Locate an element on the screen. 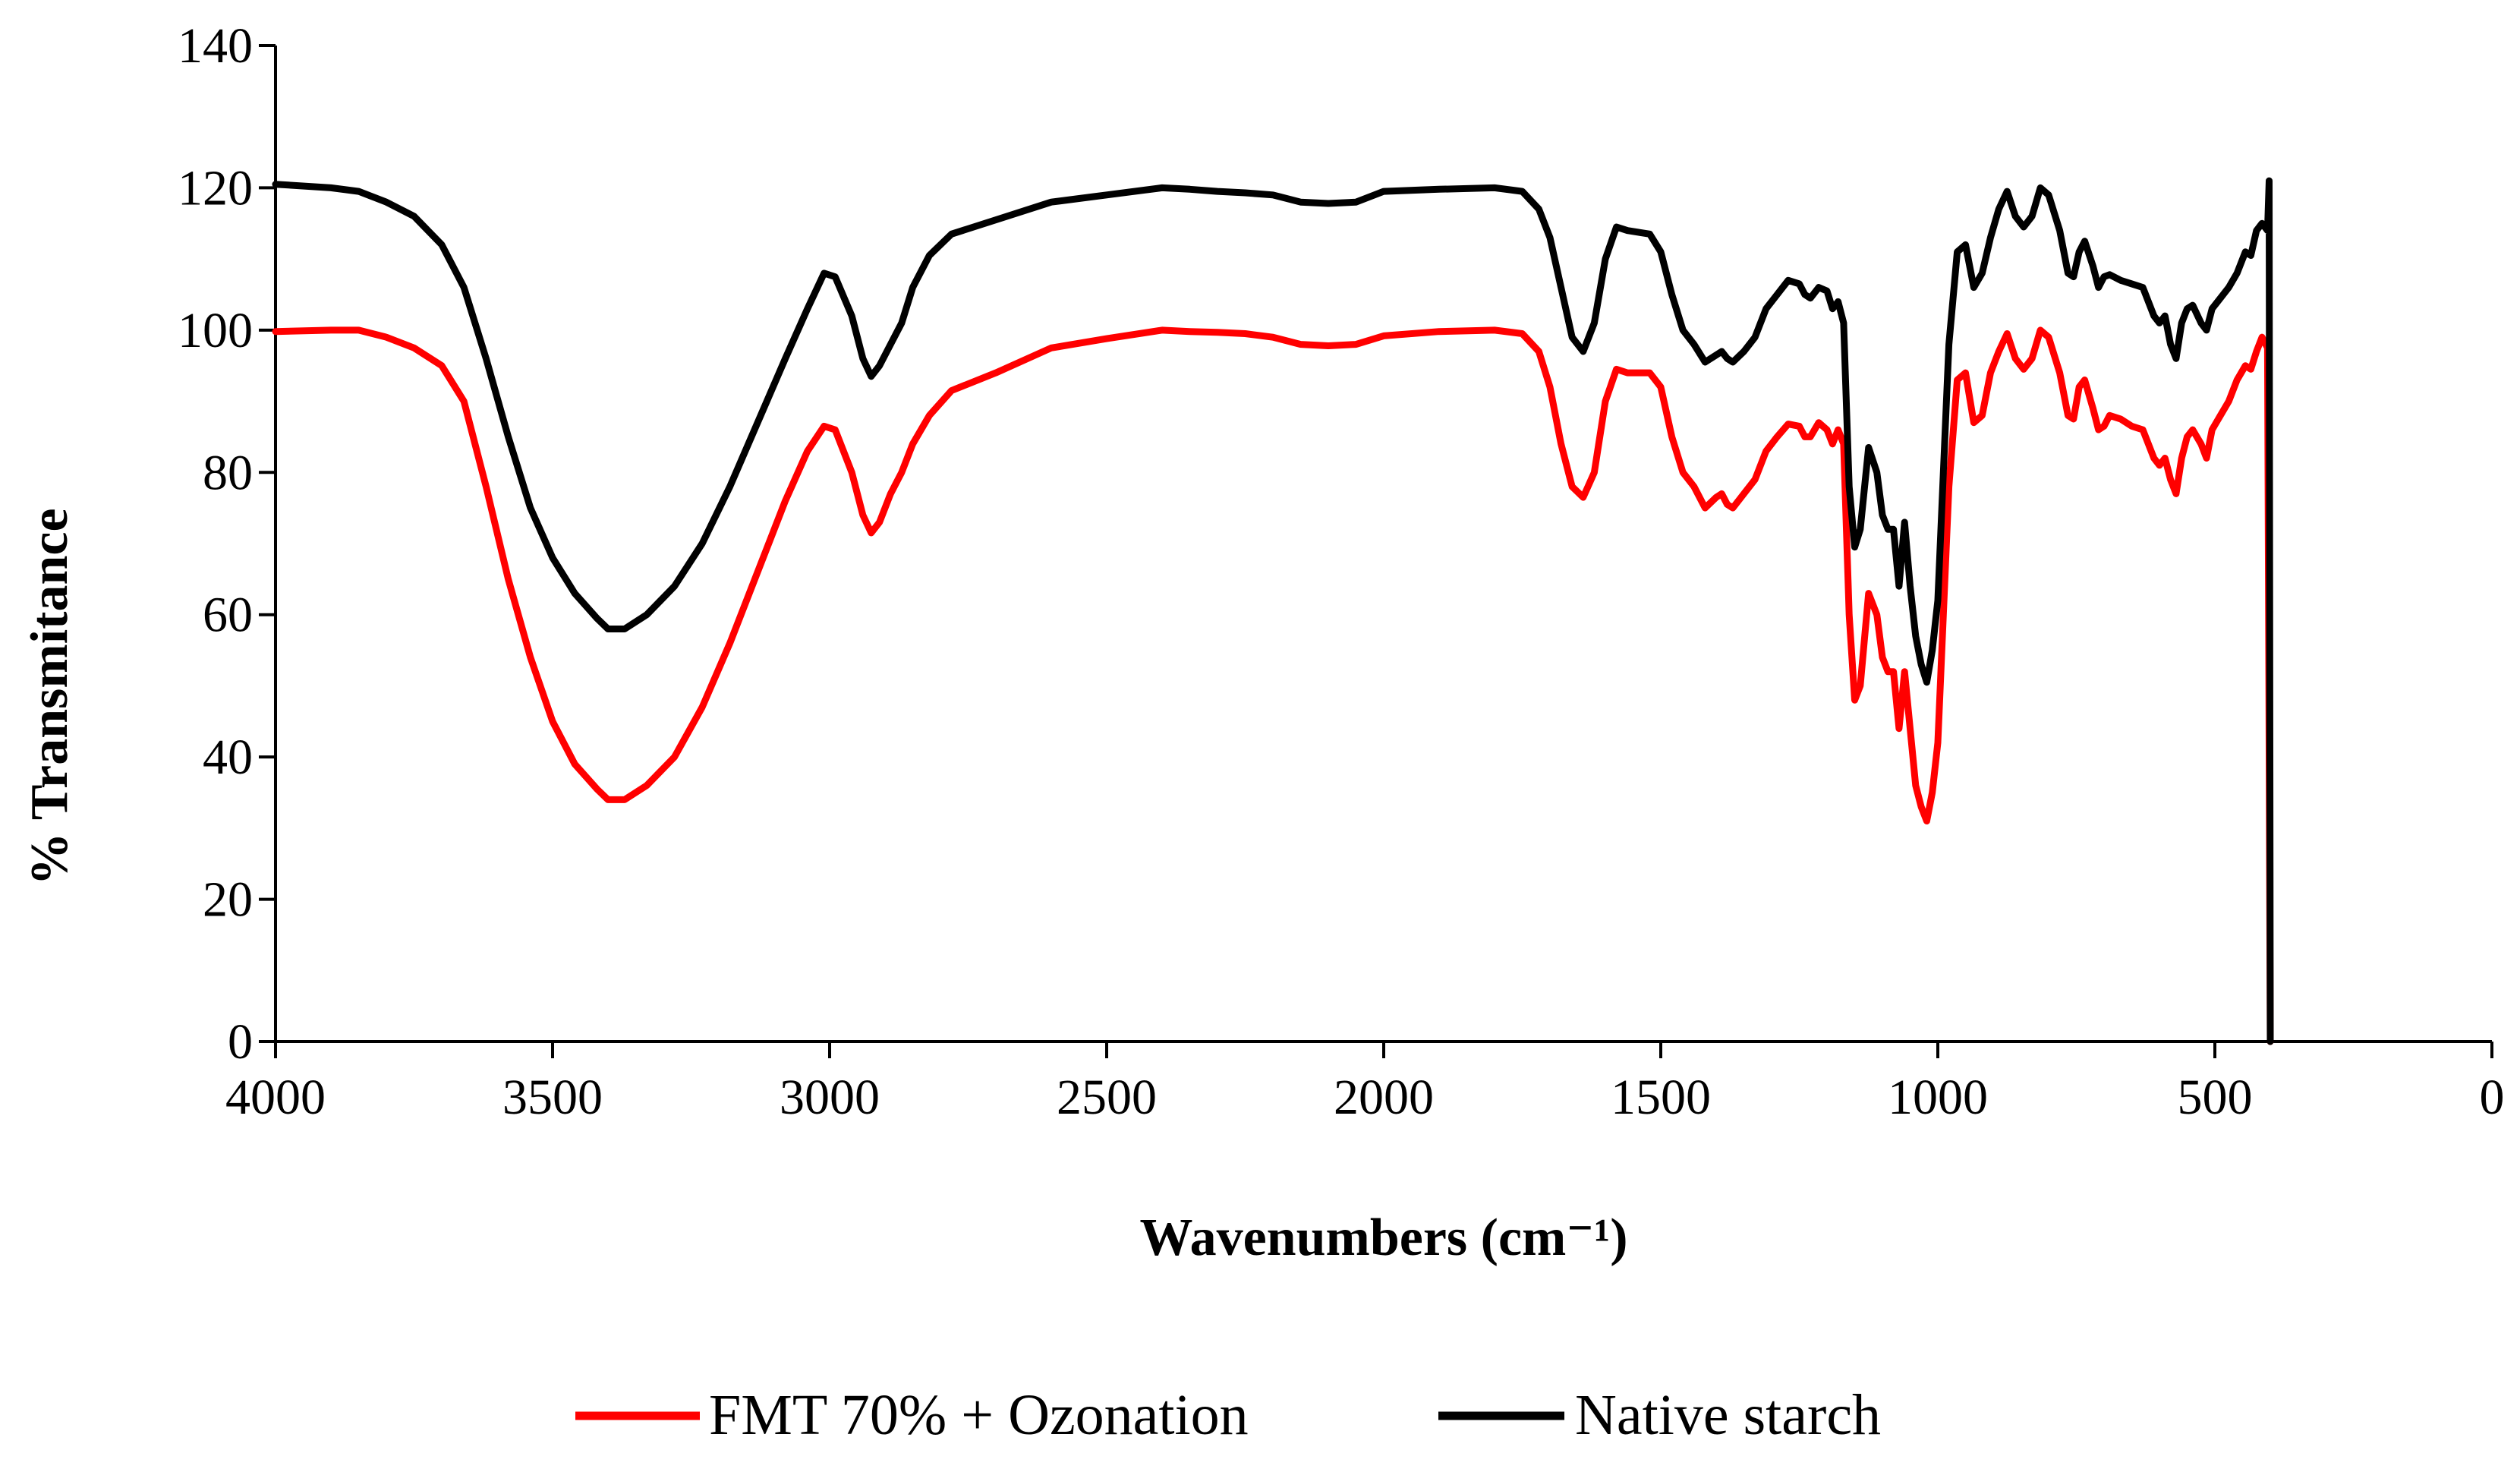 This screenshot has height=1472, width=2520. y-tick-label: 100 is located at coordinates (216, 330).